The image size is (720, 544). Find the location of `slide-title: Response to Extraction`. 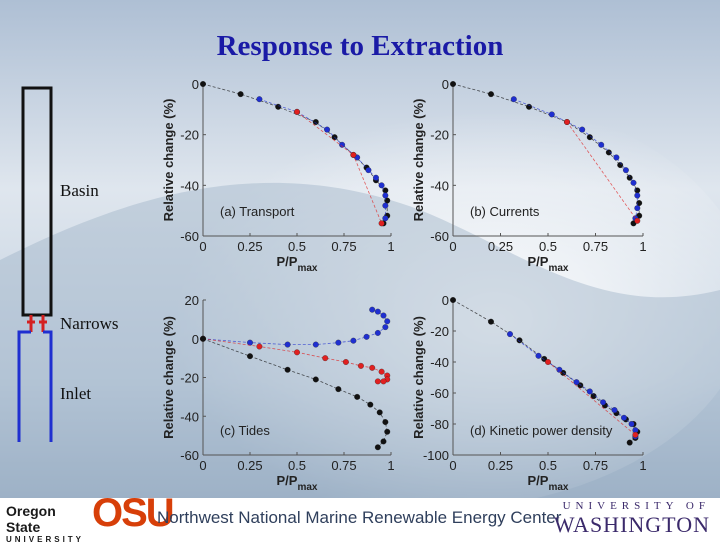

slide-title: Response to Extraction is located at coordinates (360, 46).